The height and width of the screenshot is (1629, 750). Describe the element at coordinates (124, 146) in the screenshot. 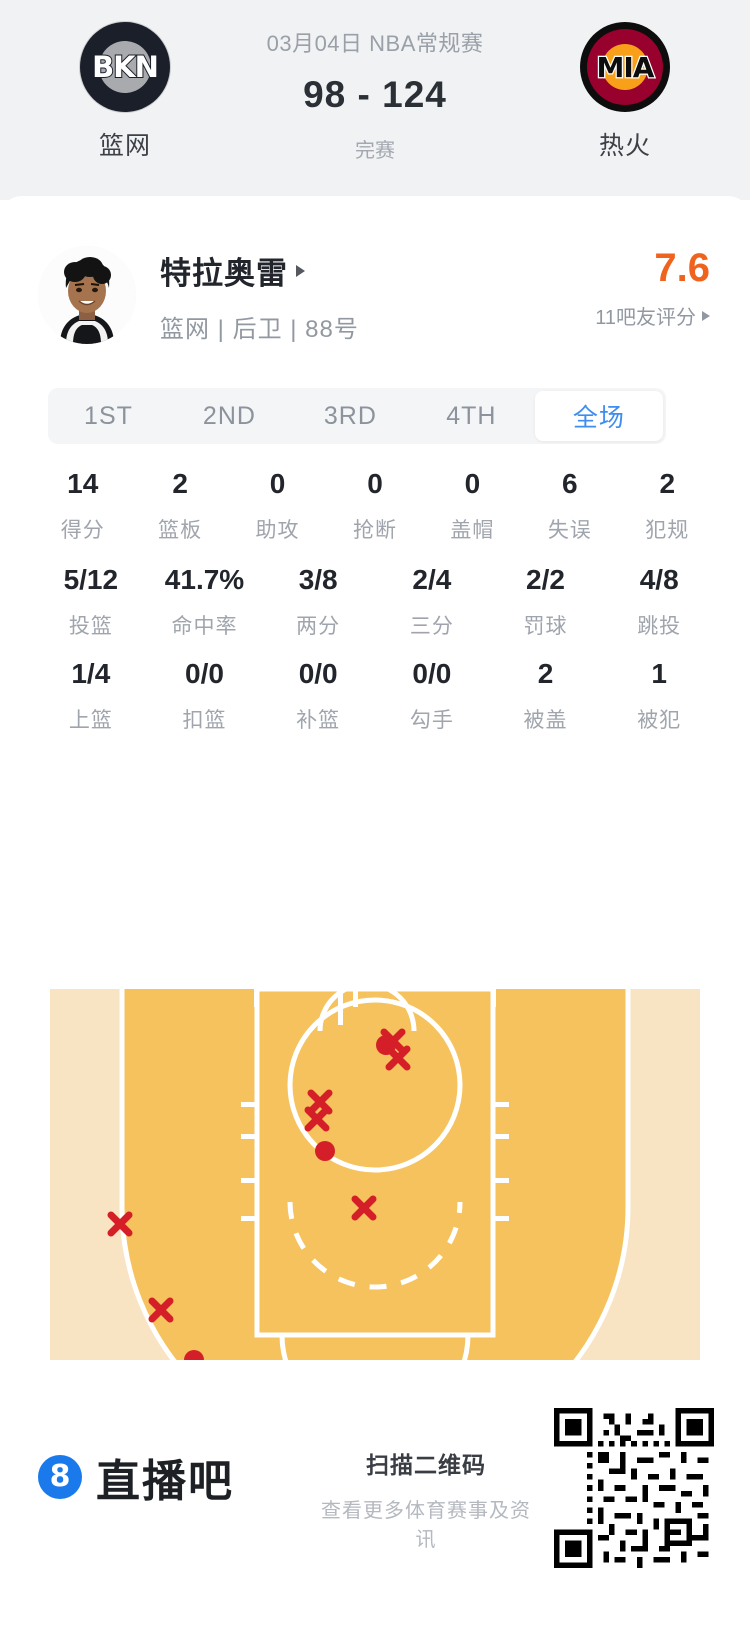

I see `home-team-name: 篮网` at that location.